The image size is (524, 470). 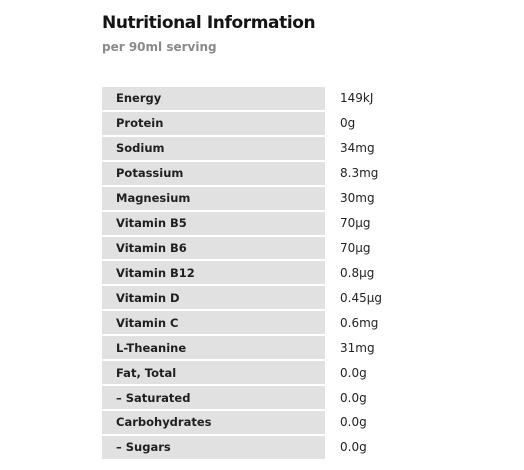 What do you see at coordinates (213, 447) in the screenshot?
I see `nutrient-label: – Sugars` at bounding box center [213, 447].